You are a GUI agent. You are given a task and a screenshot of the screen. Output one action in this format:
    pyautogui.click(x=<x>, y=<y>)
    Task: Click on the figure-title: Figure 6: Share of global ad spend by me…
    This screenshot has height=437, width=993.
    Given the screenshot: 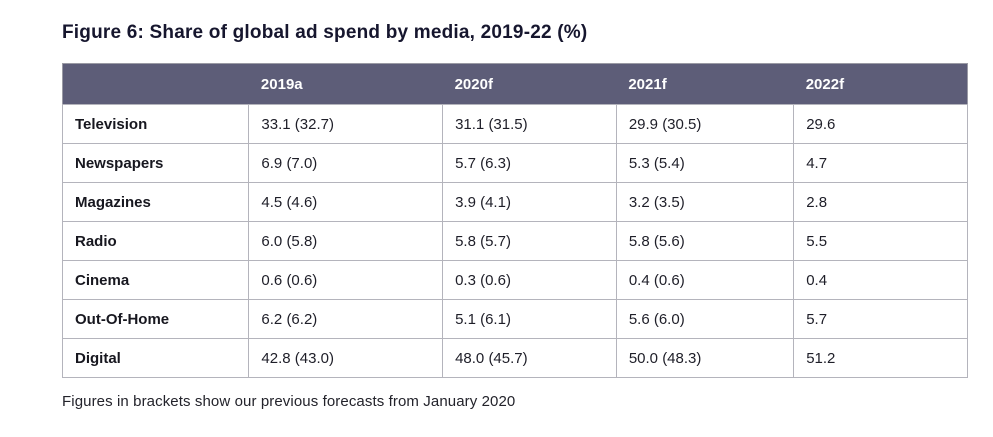 What is the action you would take?
    pyautogui.click(x=325, y=32)
    